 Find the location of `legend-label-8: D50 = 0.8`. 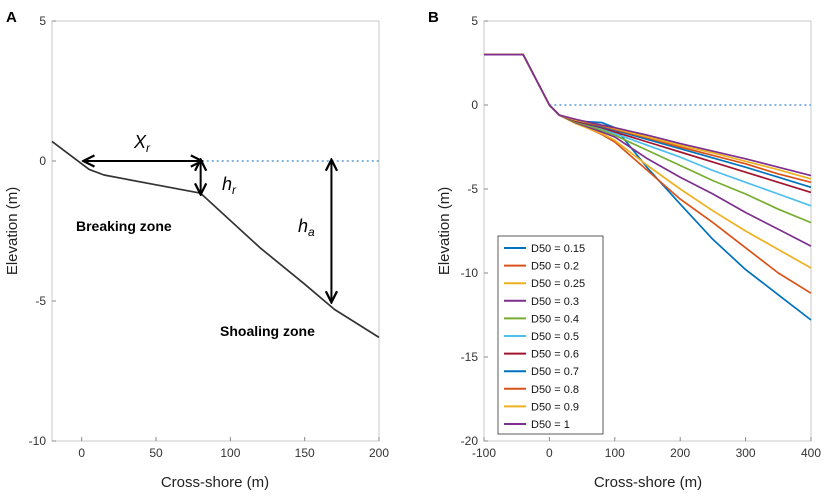

legend-label-8: D50 = 0.8 is located at coordinates (555, 390).